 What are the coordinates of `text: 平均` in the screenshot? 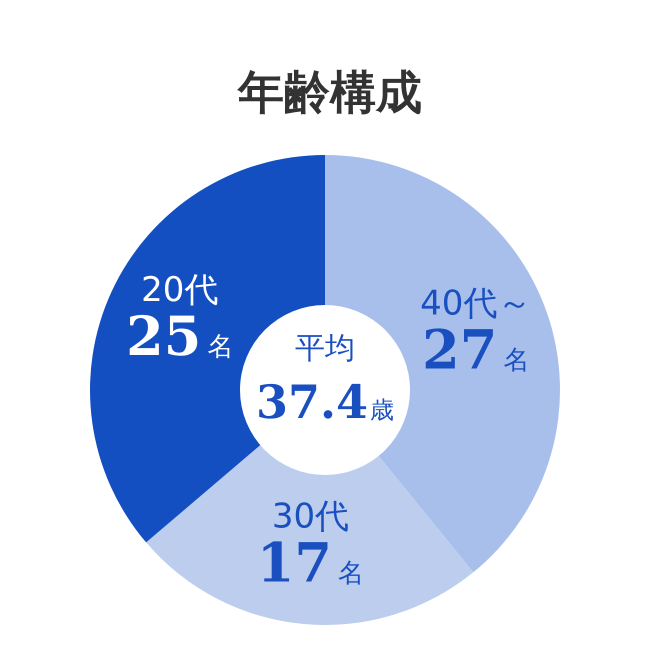 It's located at (325, 348).